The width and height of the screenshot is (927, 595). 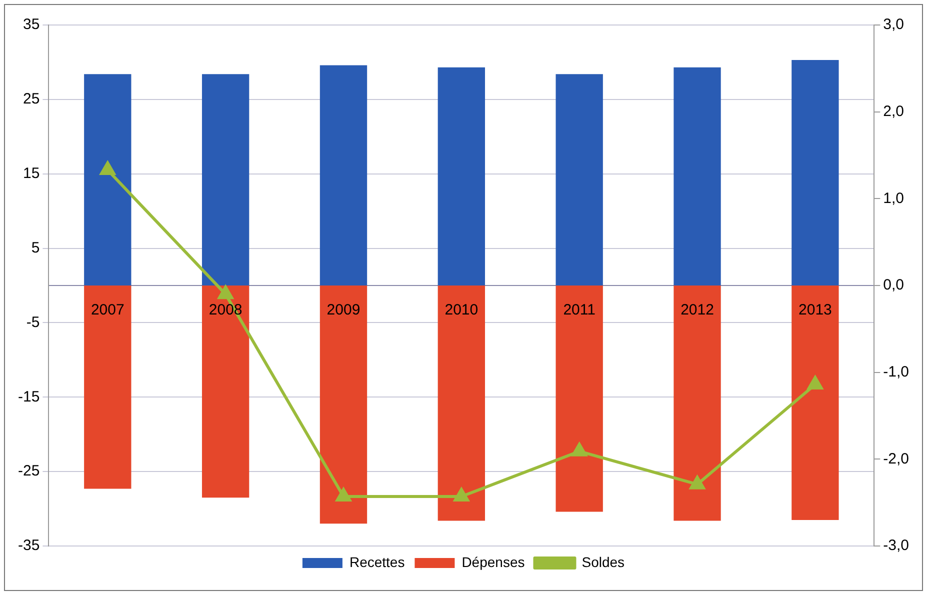 I want to click on x-tick-label: 2012, so click(x=697, y=310).